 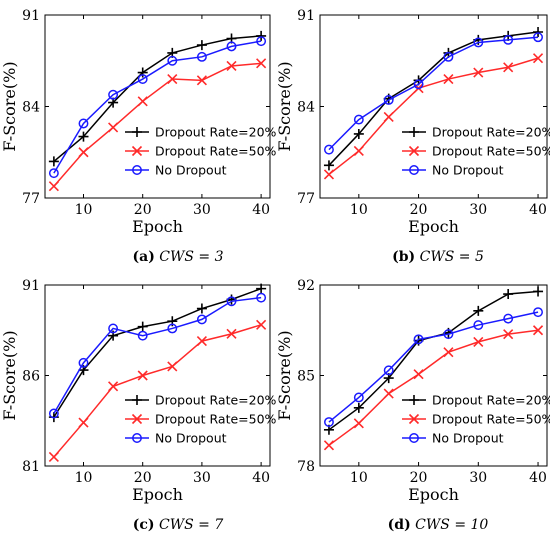 I want to click on y-tick-label: 84, so click(x=306, y=108).